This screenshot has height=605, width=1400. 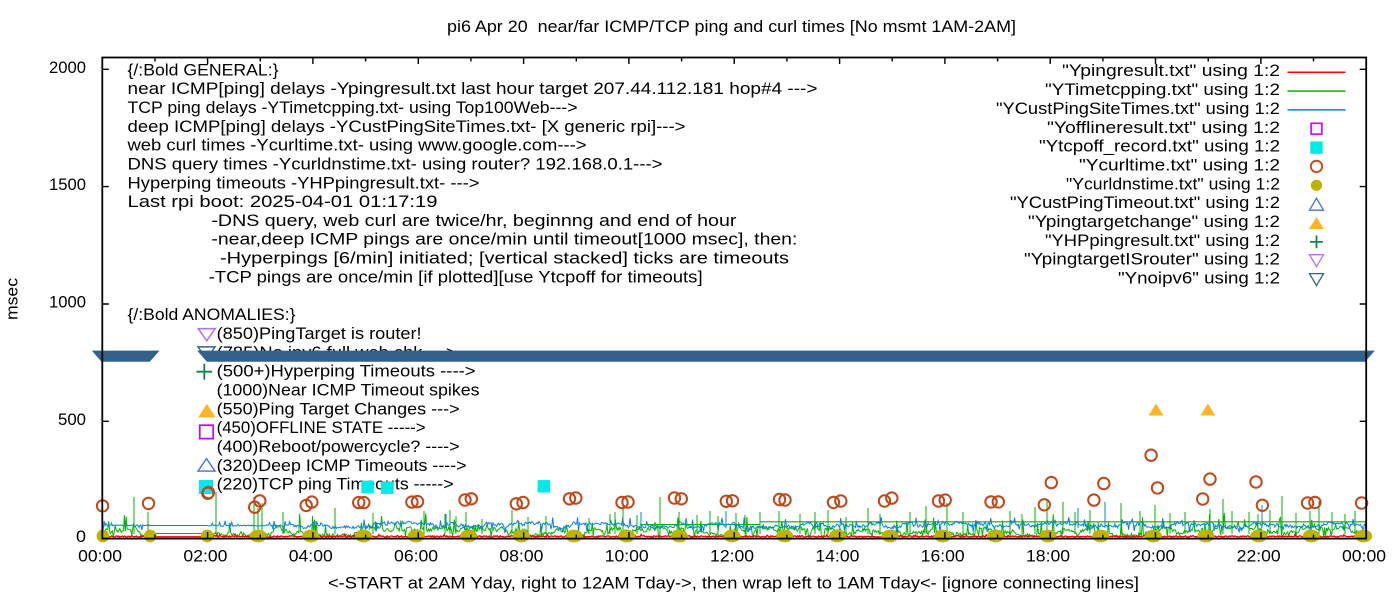 I want to click on svg-text: (500+)Hyperping Timeouts ---->, so click(x=346, y=372).